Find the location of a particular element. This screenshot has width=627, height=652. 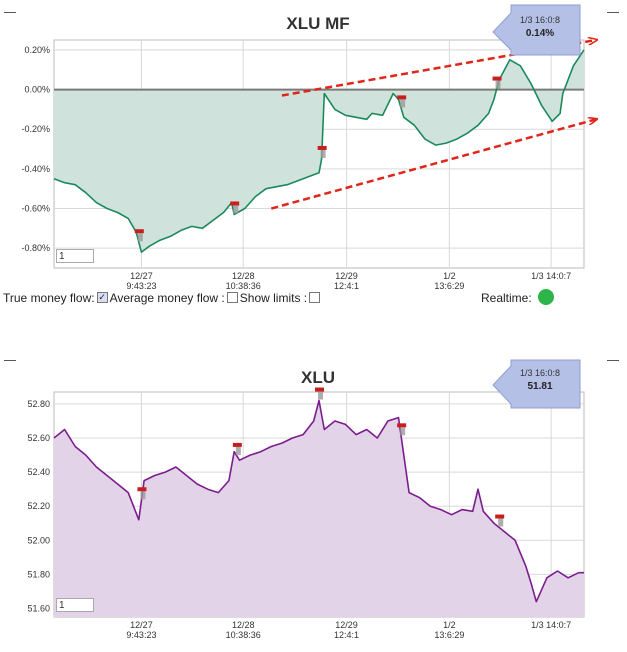

c1-y-tick-label: -0.60% is located at coordinates (35, 209).